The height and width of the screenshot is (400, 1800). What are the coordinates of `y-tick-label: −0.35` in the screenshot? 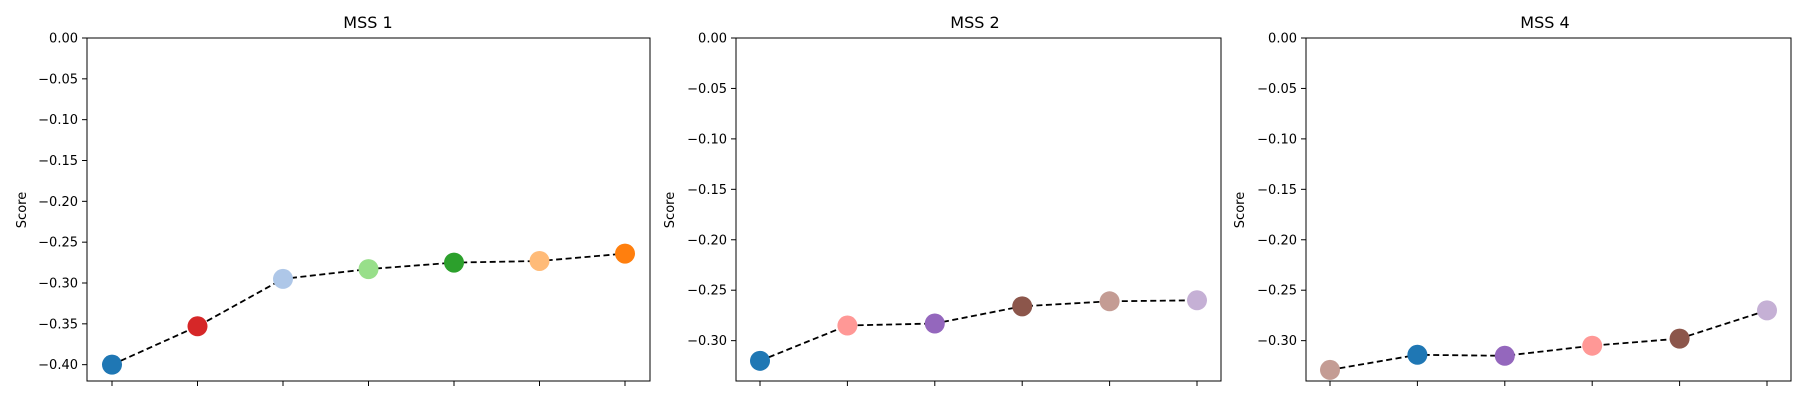 It's located at (58, 324).